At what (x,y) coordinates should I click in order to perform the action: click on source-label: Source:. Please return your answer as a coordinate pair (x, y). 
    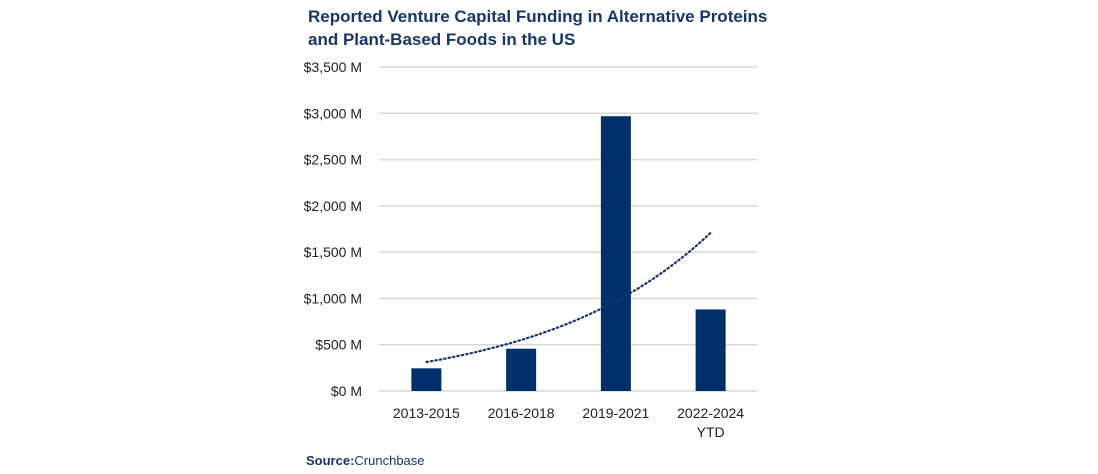
    Looking at the image, I should click on (330, 460).